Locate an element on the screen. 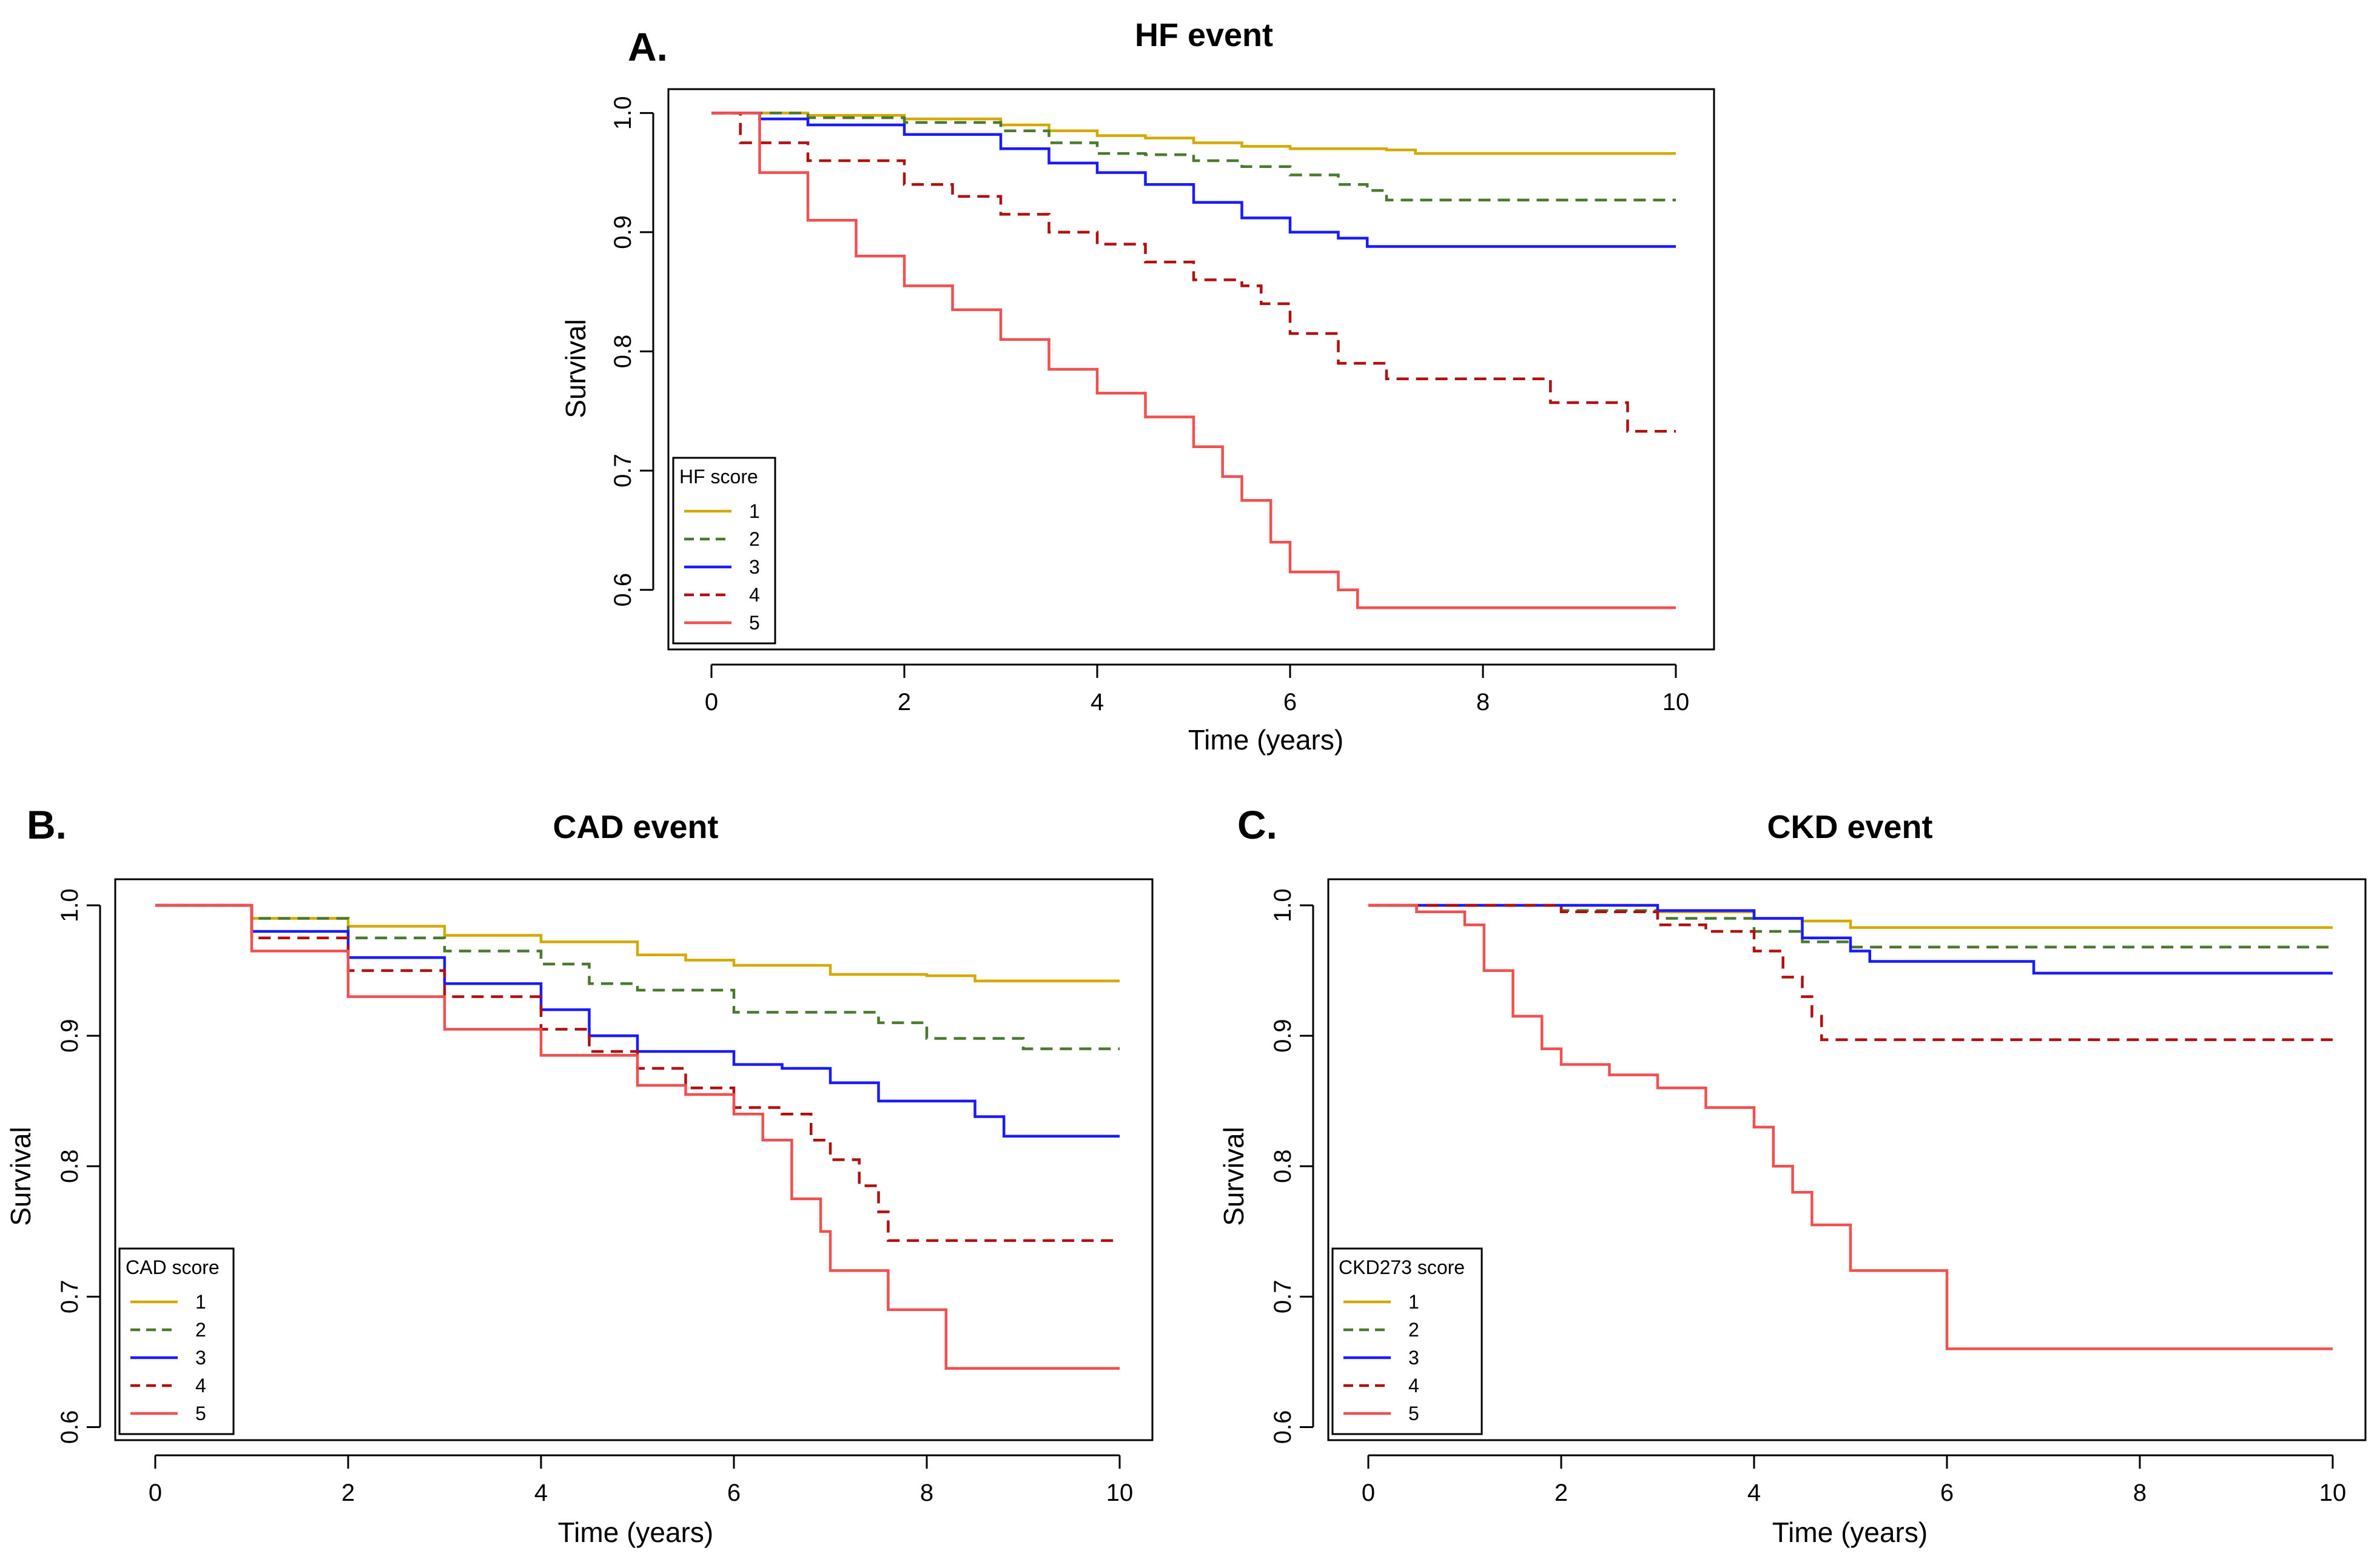 Image resolution: width=2380 pixels, height=1559 pixels. chart-title: CAD event is located at coordinates (635, 827).